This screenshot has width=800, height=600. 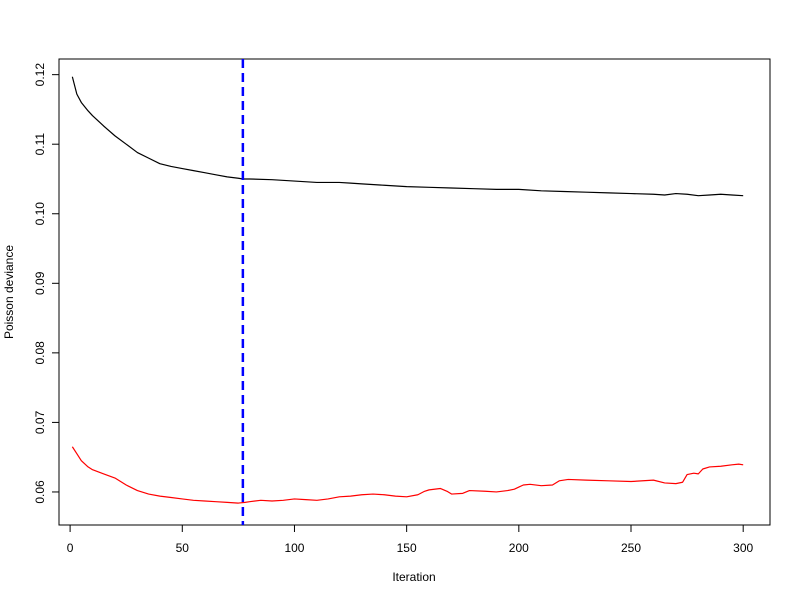 I want to click on x-tick-label: 200, so click(x=519, y=548).